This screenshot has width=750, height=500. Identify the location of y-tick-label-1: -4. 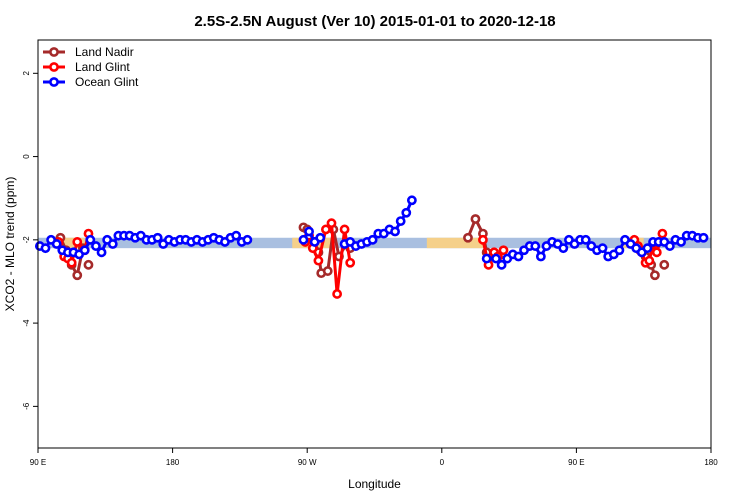
(26, 323).